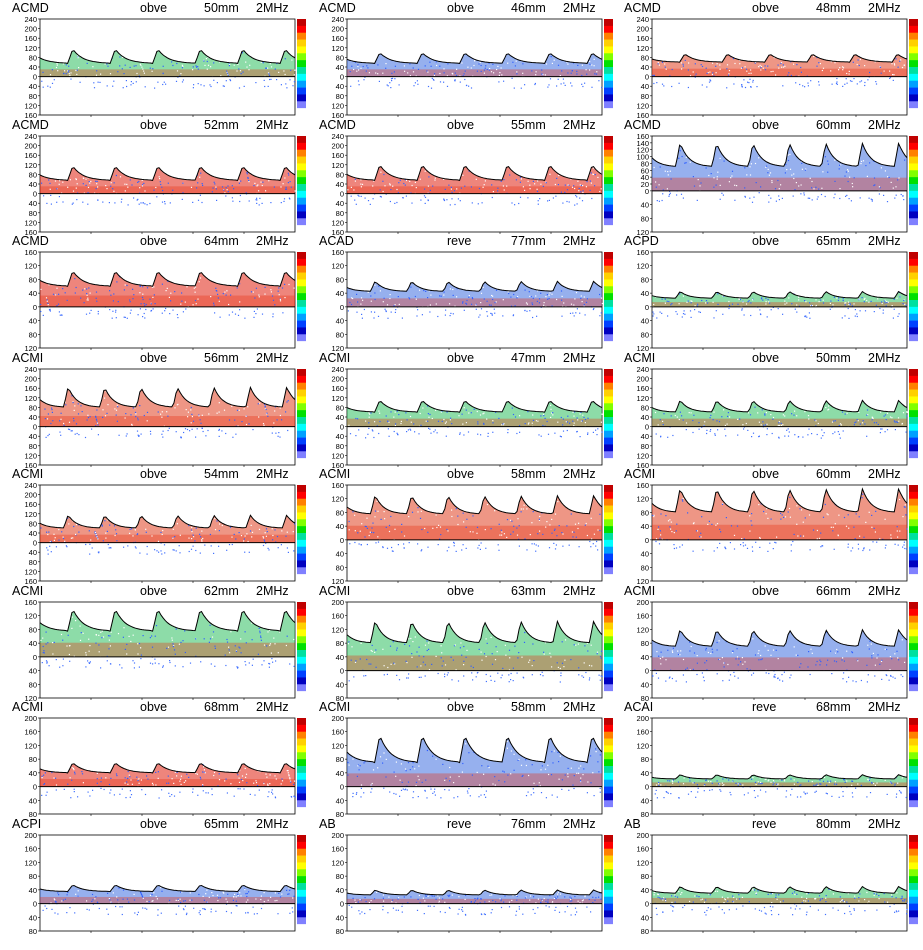  Describe the element at coordinates (642, 105) in the screenshot. I see `y-tick-label: 120` at that location.